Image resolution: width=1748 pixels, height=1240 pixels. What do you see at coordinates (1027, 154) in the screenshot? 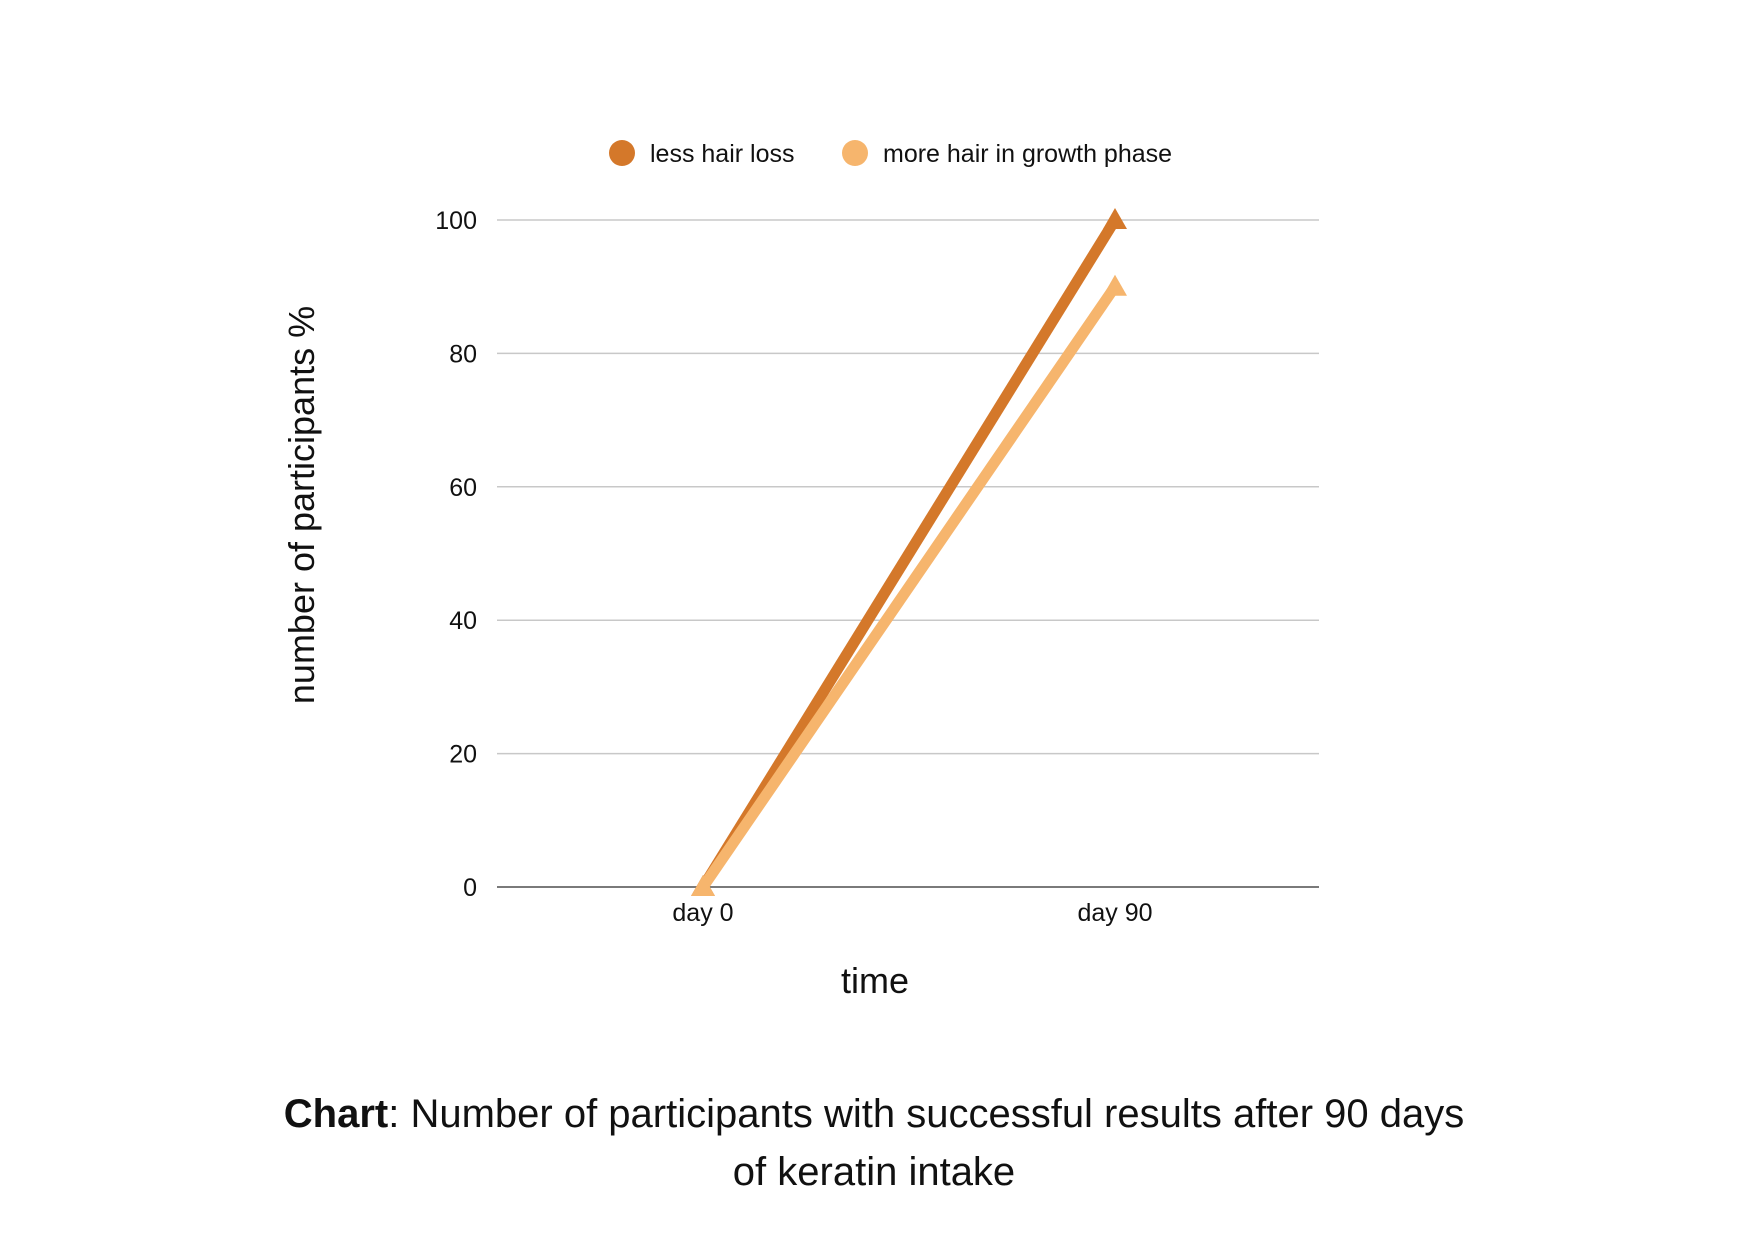
I see `legend-label: more hair in growth phase` at bounding box center [1027, 154].